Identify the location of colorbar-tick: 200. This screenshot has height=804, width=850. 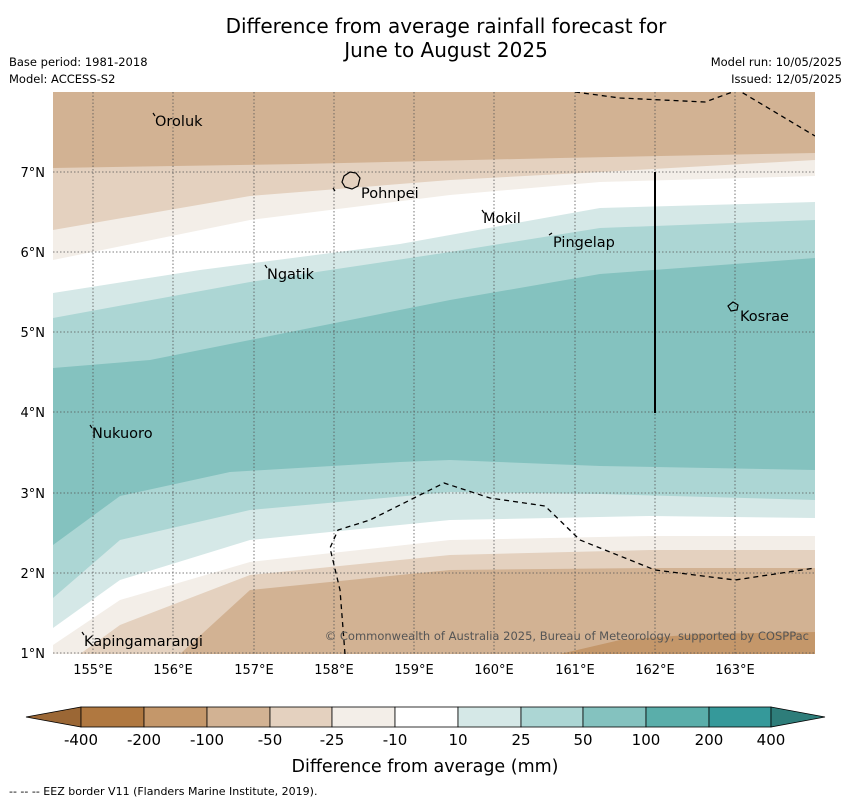
(709, 740).